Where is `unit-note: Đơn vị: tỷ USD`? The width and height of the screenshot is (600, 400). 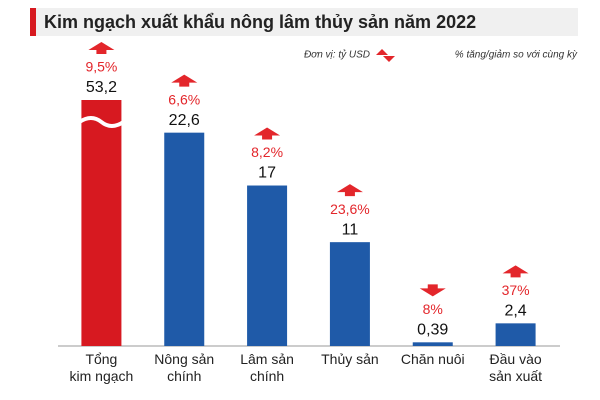
unit-note: Đơn vị: tỷ USD is located at coordinates (337, 55).